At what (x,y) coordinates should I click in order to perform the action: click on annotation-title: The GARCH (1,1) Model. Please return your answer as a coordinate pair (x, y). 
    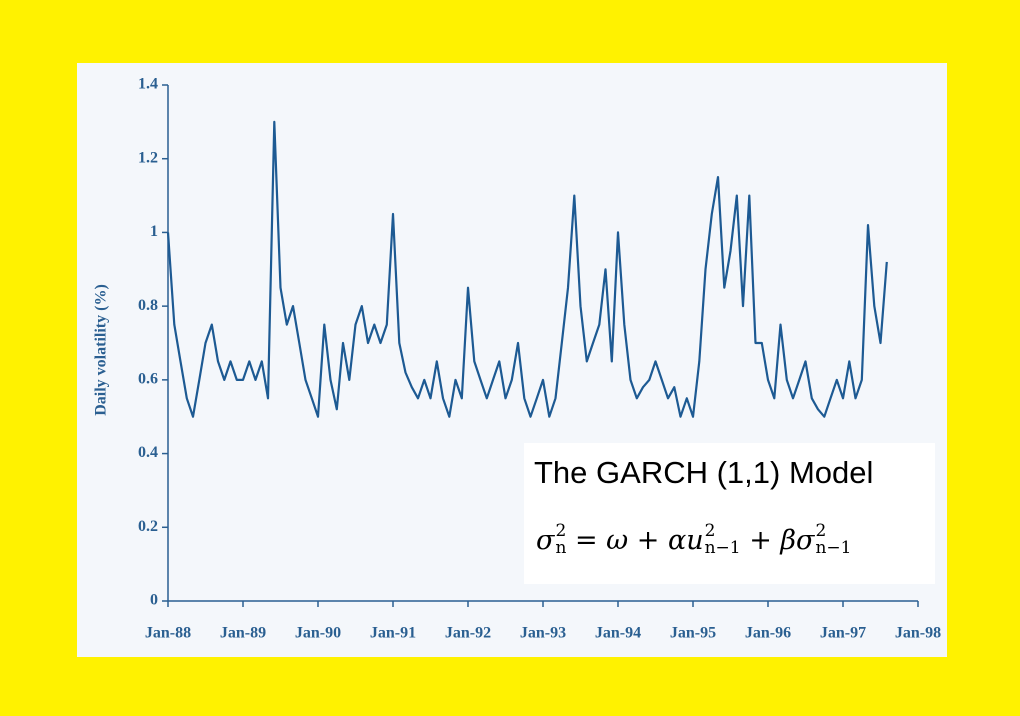
    Looking at the image, I should click on (704, 472).